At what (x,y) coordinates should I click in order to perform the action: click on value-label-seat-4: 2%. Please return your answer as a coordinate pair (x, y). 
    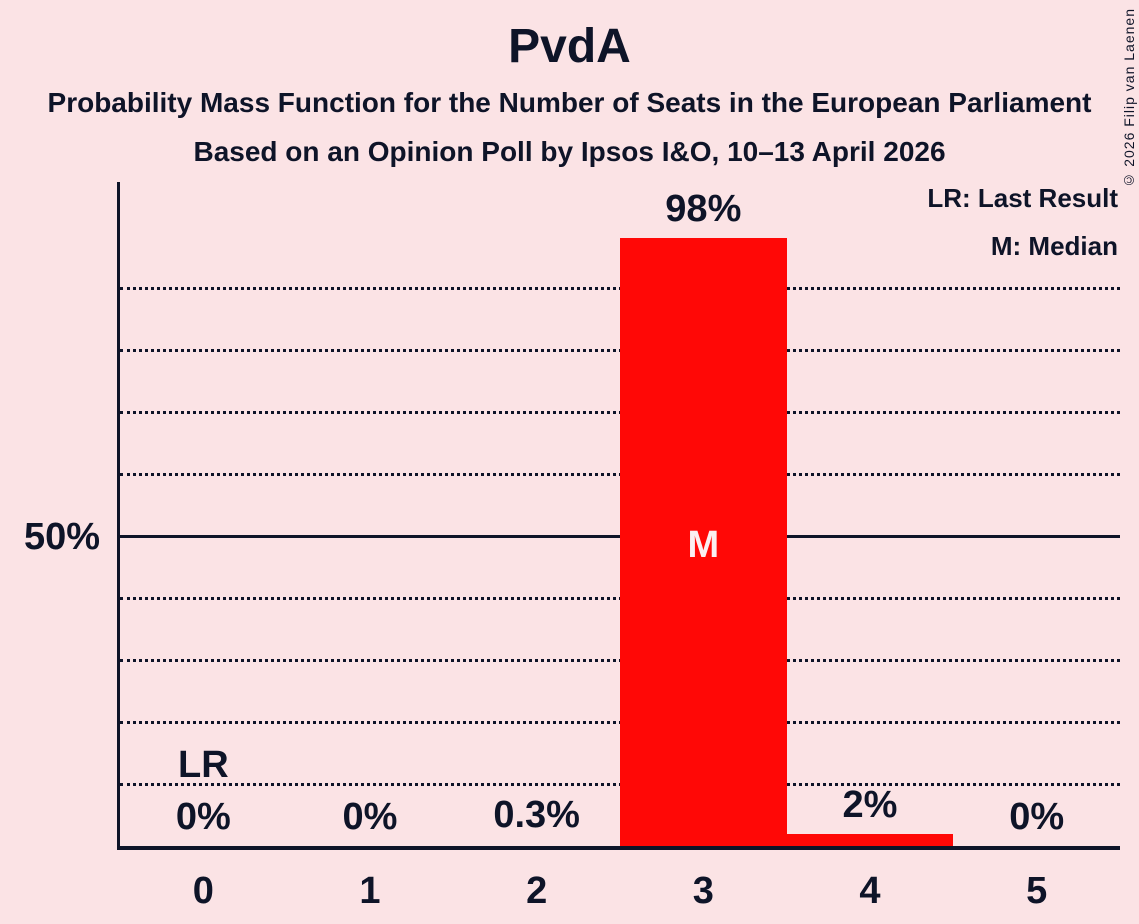
    Looking at the image, I should click on (870, 804).